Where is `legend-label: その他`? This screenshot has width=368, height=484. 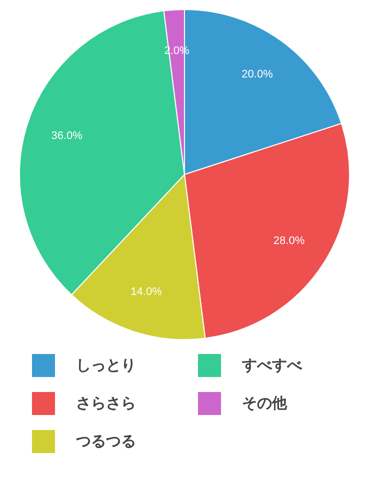
legend-label: その他 is located at coordinates (265, 403).